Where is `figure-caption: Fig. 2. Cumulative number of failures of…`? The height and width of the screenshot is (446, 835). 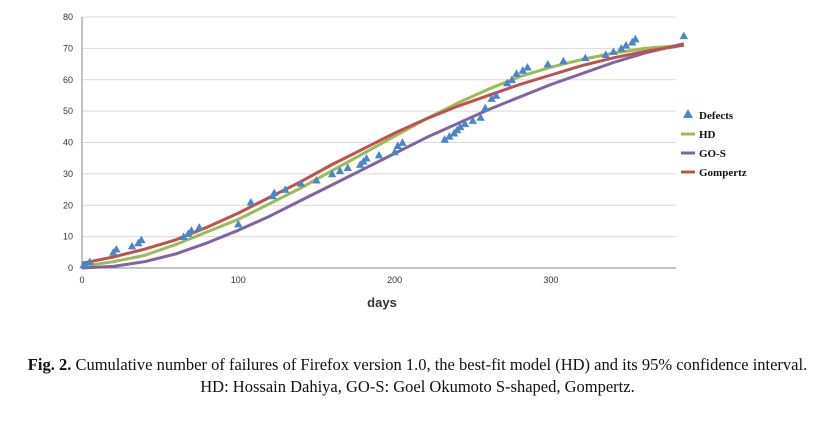
figure-caption: Fig. 2. Cumulative number of failures of… is located at coordinates (417, 376).